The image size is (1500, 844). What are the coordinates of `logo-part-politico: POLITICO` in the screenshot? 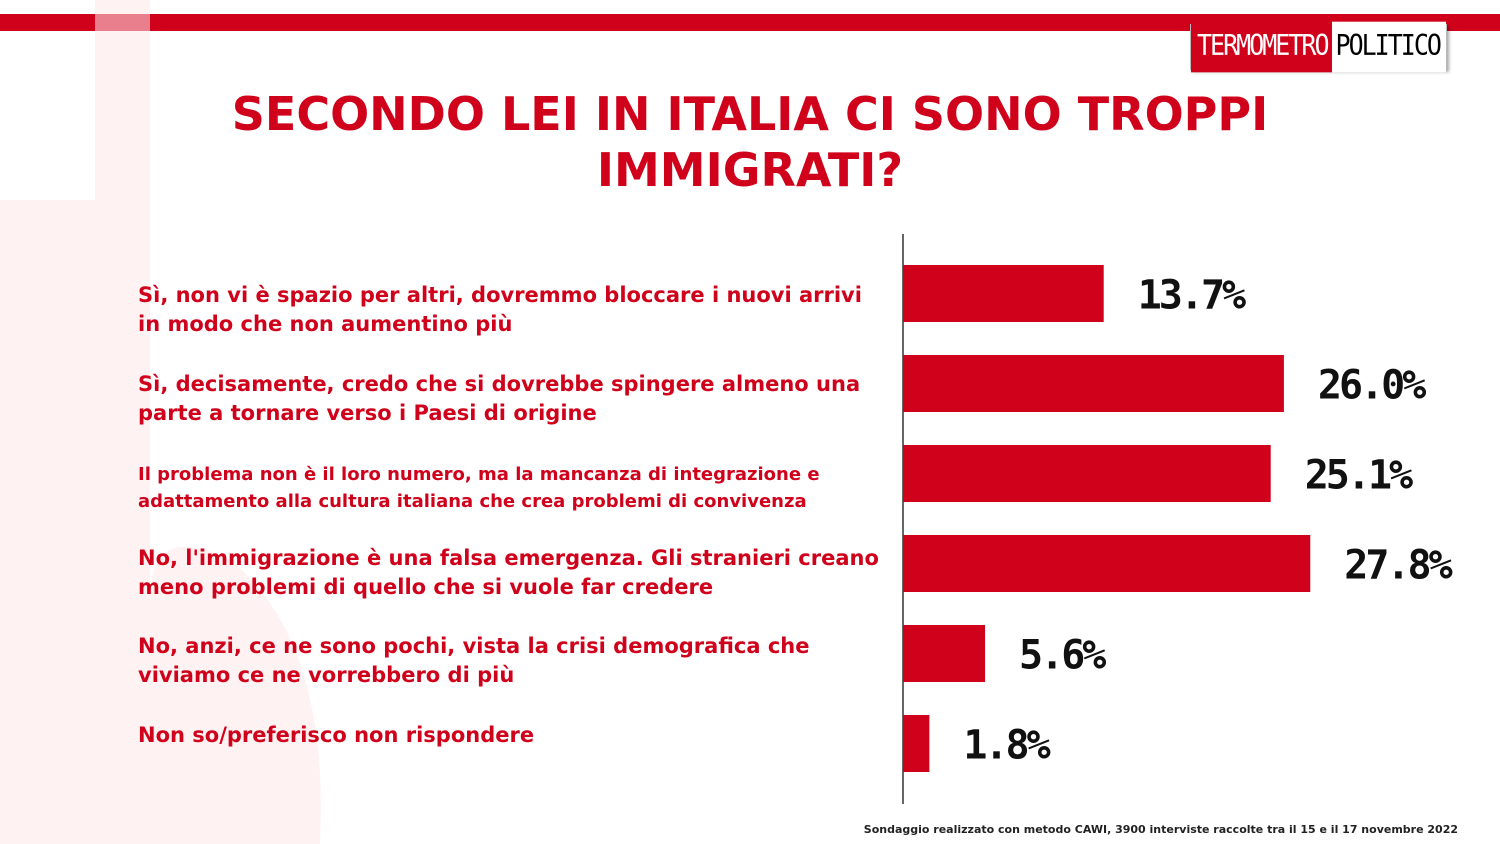 It's located at (1388, 47).